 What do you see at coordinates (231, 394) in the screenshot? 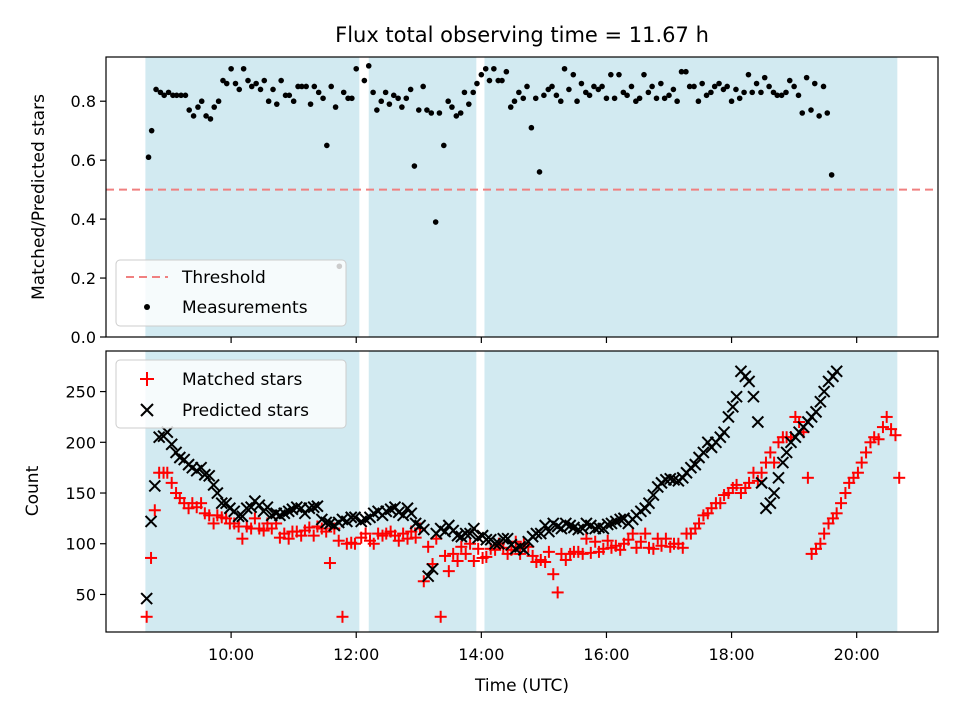
I see `count-legend: Matched stars Predicted stars` at bounding box center [231, 394].